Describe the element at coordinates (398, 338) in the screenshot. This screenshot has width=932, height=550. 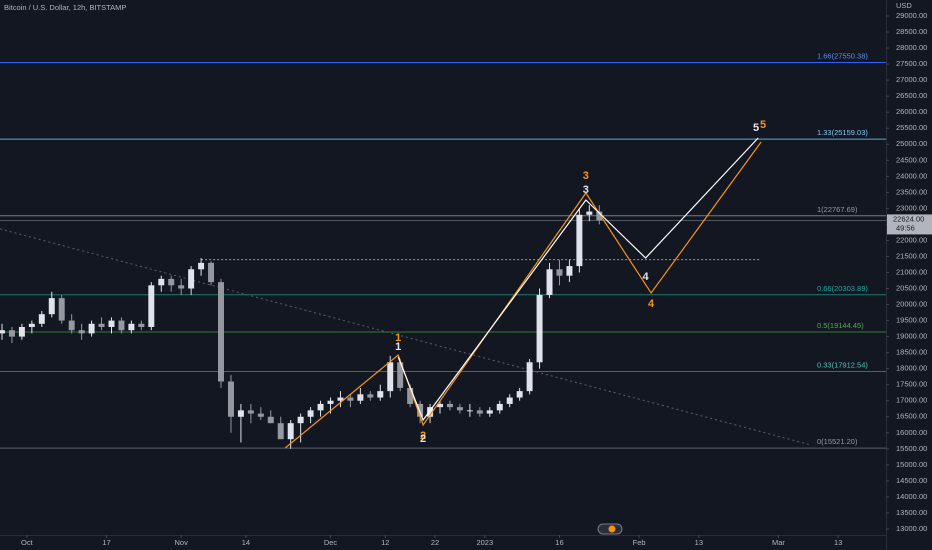
I see `wave-label: 1` at that location.